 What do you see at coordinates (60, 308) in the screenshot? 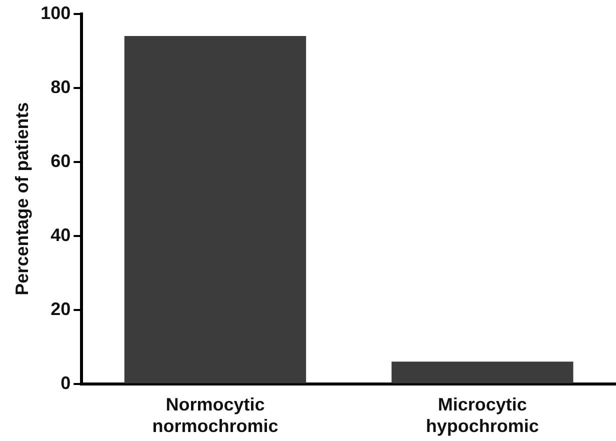
I see `y-tick-label: 20` at bounding box center [60, 308].